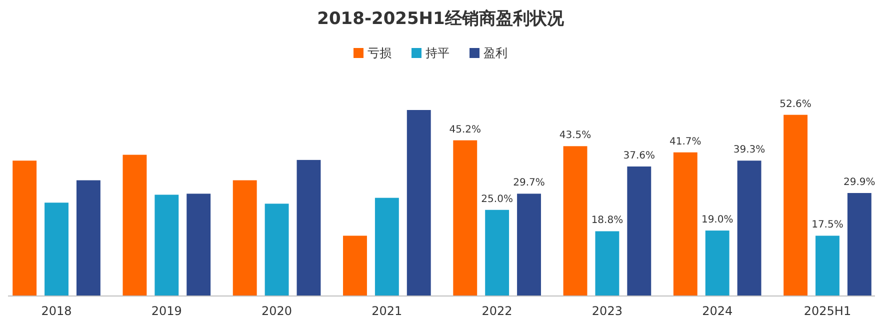 The width and height of the screenshot is (881, 321). What do you see at coordinates (575, 136) in the screenshot?
I see `data-label: 43.5%` at bounding box center [575, 136].